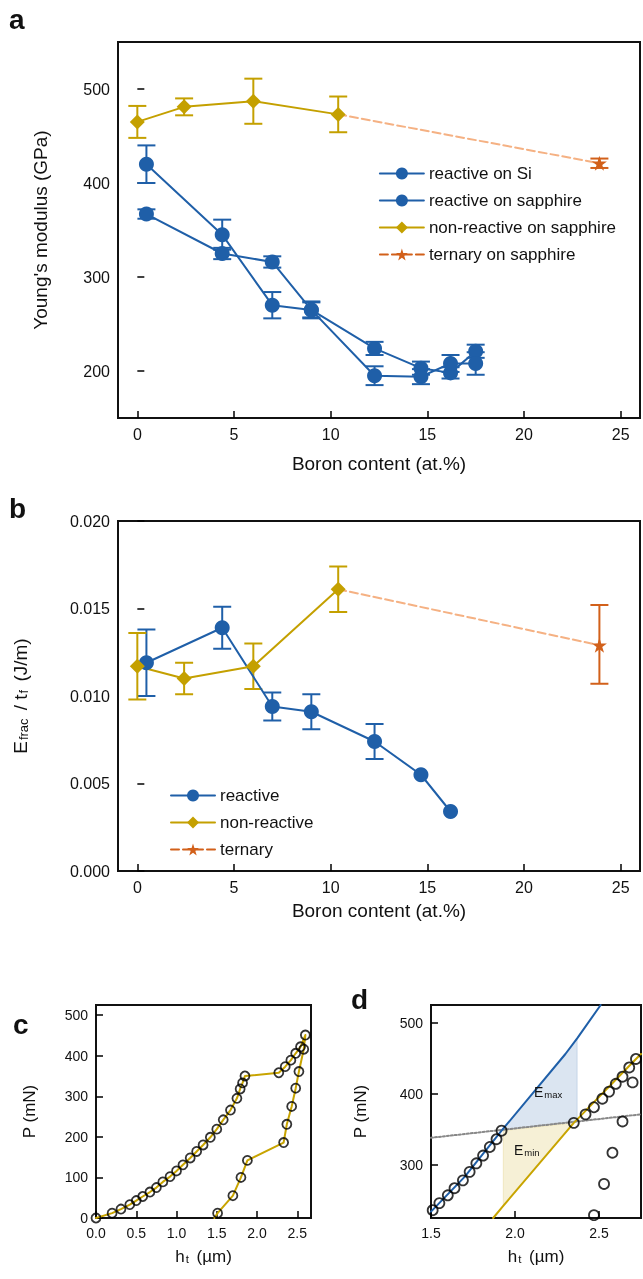 The height and width of the screenshot is (1279, 643). I want to click on legend-label: non-reactive on sapphire, so click(522, 227).